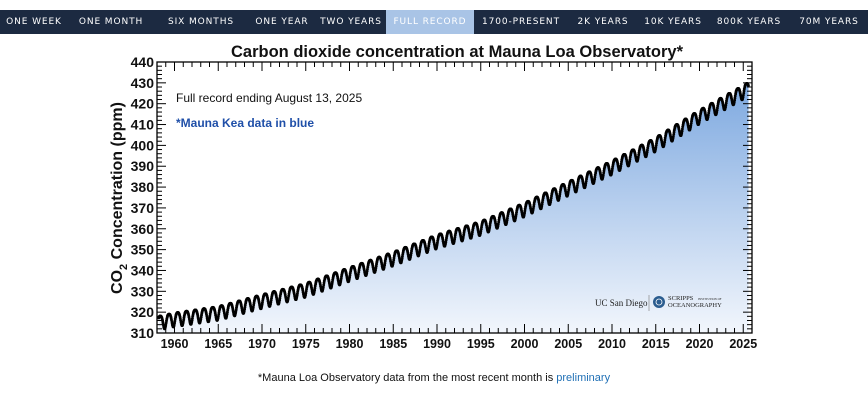 The image size is (868, 401). What do you see at coordinates (143, 145) in the screenshot?
I see `y-tick-label: 400` at bounding box center [143, 145].